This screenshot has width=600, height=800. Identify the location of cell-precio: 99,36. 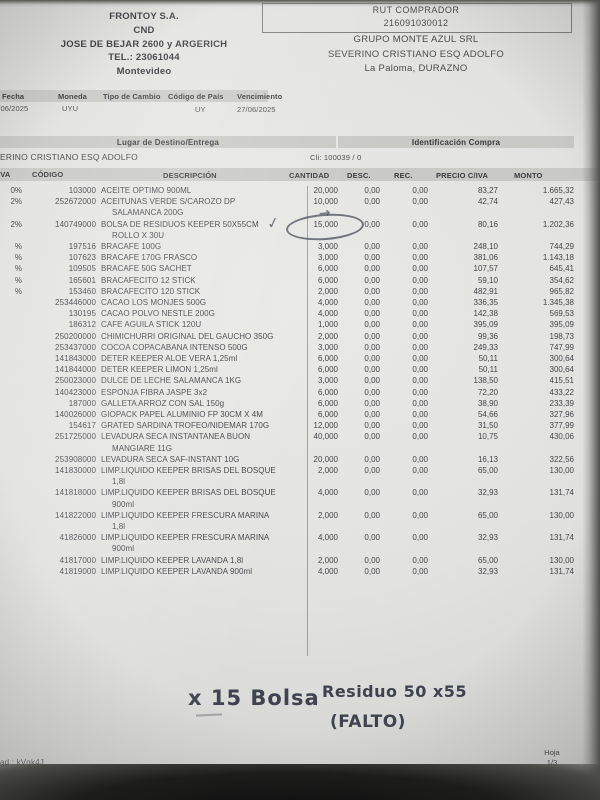
(487, 336).